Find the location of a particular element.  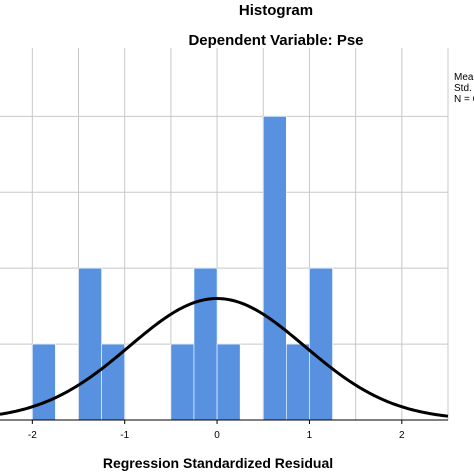

x-axis-ticks: -2 -1 0 1 2 is located at coordinates (216, 430).